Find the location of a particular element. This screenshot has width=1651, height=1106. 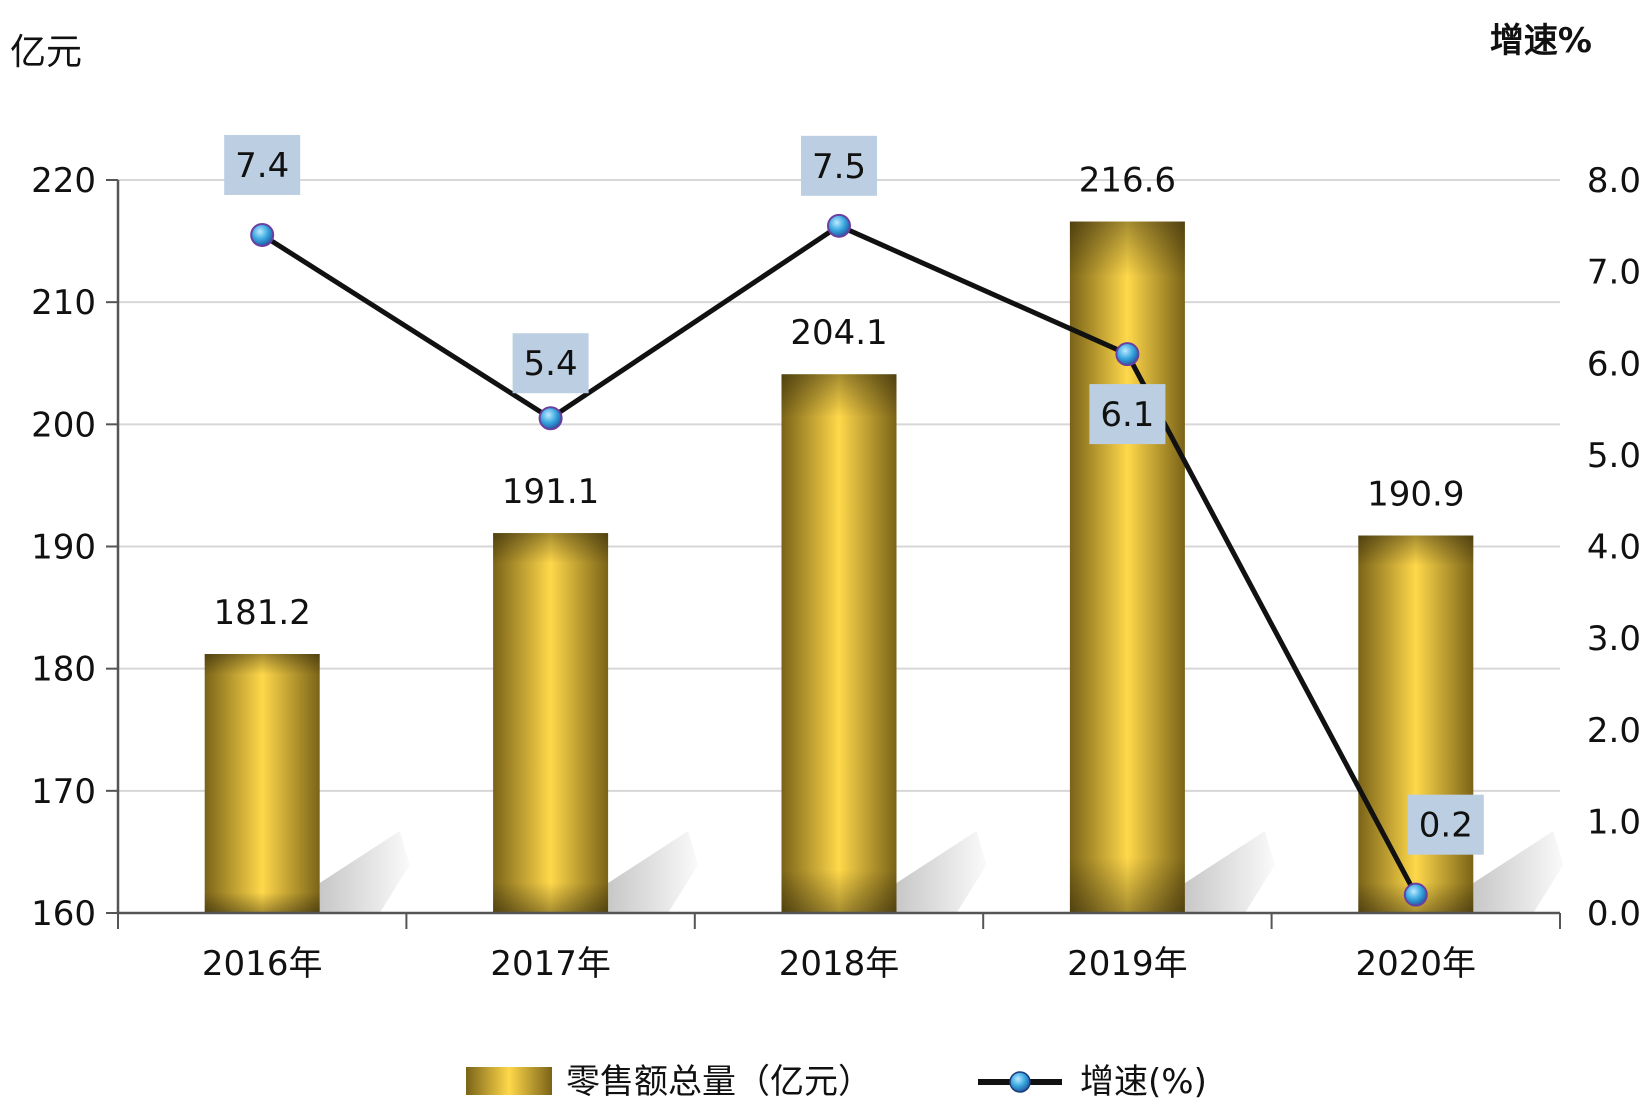

y-left-tick-label: 210 is located at coordinates (63, 303).